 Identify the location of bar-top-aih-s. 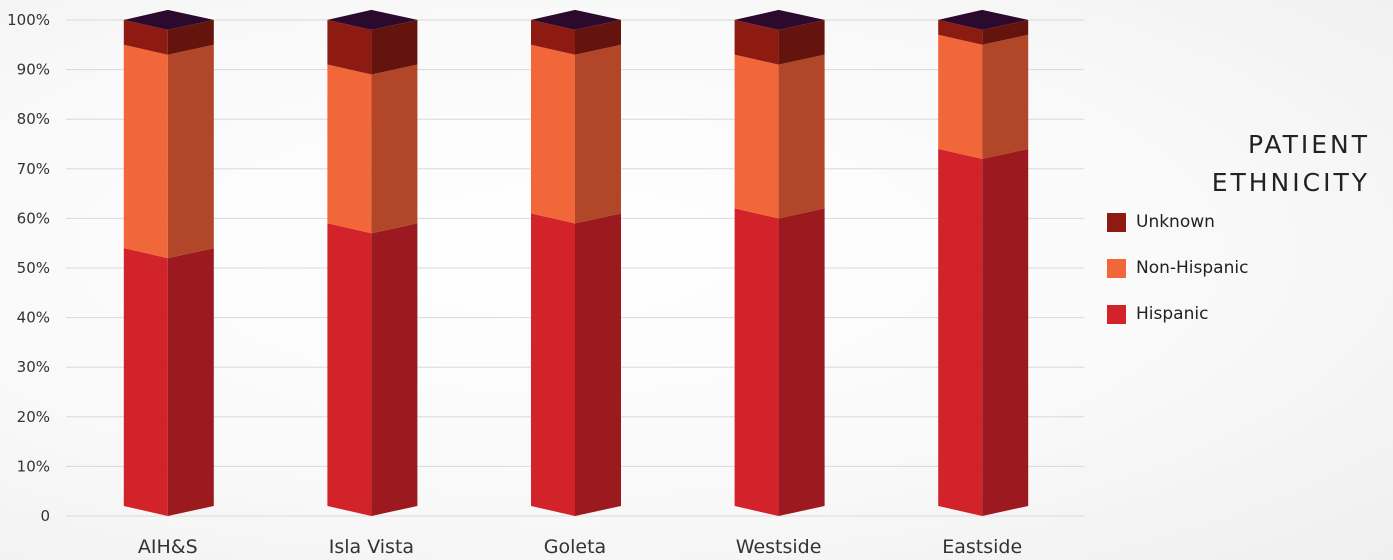
(168, 19).